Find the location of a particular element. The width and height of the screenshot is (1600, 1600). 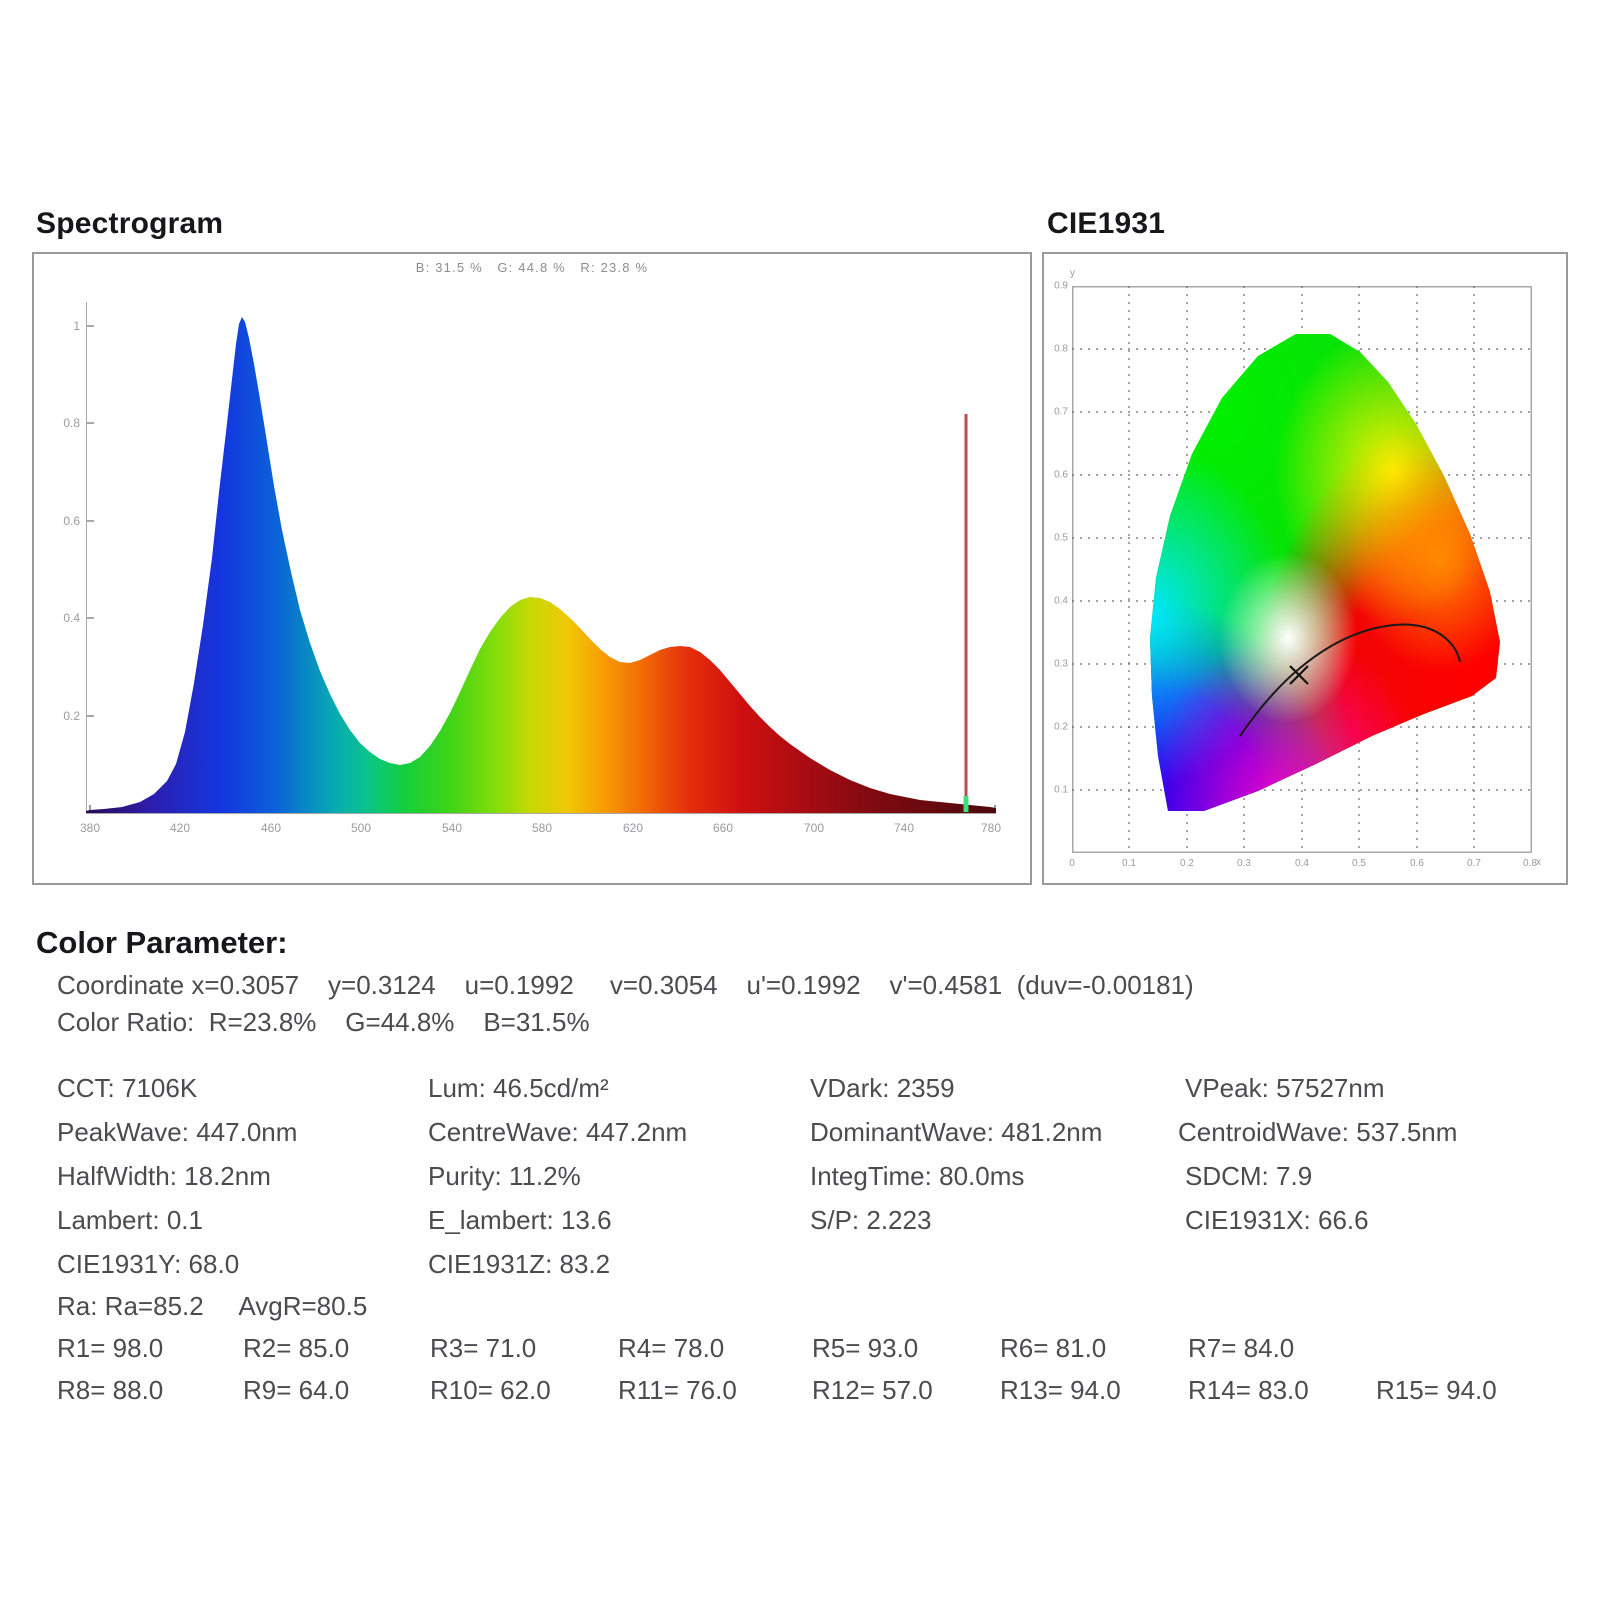

cri-r7: R7= 84.0 is located at coordinates (1241, 1348).